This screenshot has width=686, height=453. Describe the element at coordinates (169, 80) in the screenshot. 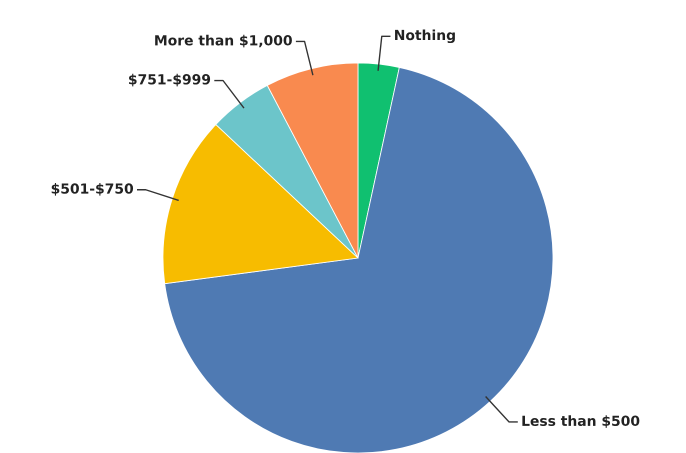

I see `slice-label: $751-$999` at that location.